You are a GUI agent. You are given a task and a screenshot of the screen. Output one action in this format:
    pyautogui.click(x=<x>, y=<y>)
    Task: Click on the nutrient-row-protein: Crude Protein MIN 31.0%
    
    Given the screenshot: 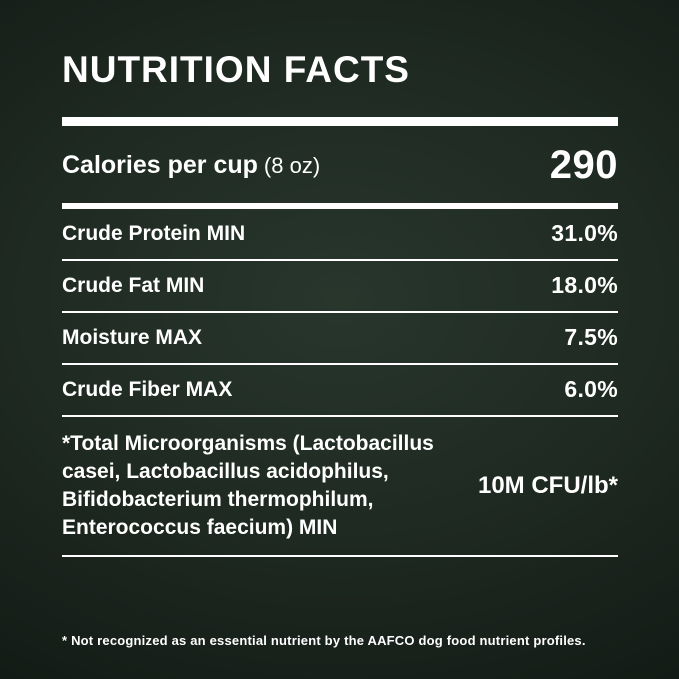 What is the action you would take?
    pyautogui.click(x=340, y=235)
    